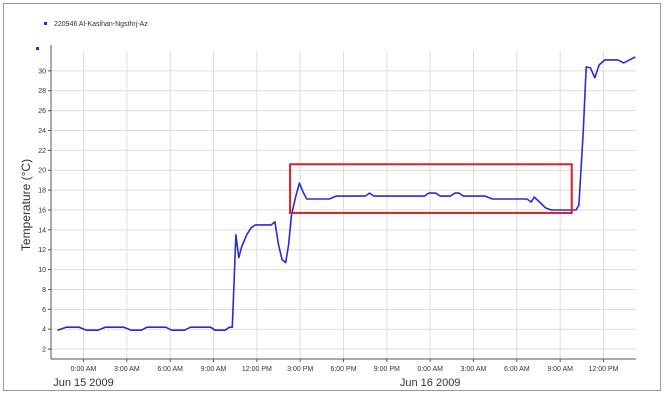  I want to click on y-tick-label: 4, so click(44, 330).